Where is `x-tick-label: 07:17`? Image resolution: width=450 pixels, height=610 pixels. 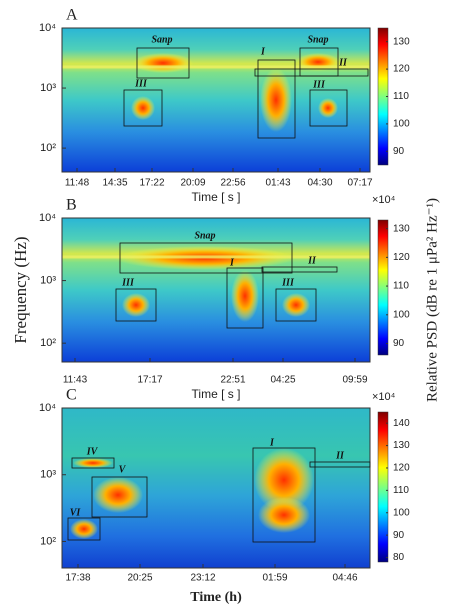 x-tick-label: 07:17 is located at coordinates (359, 183).